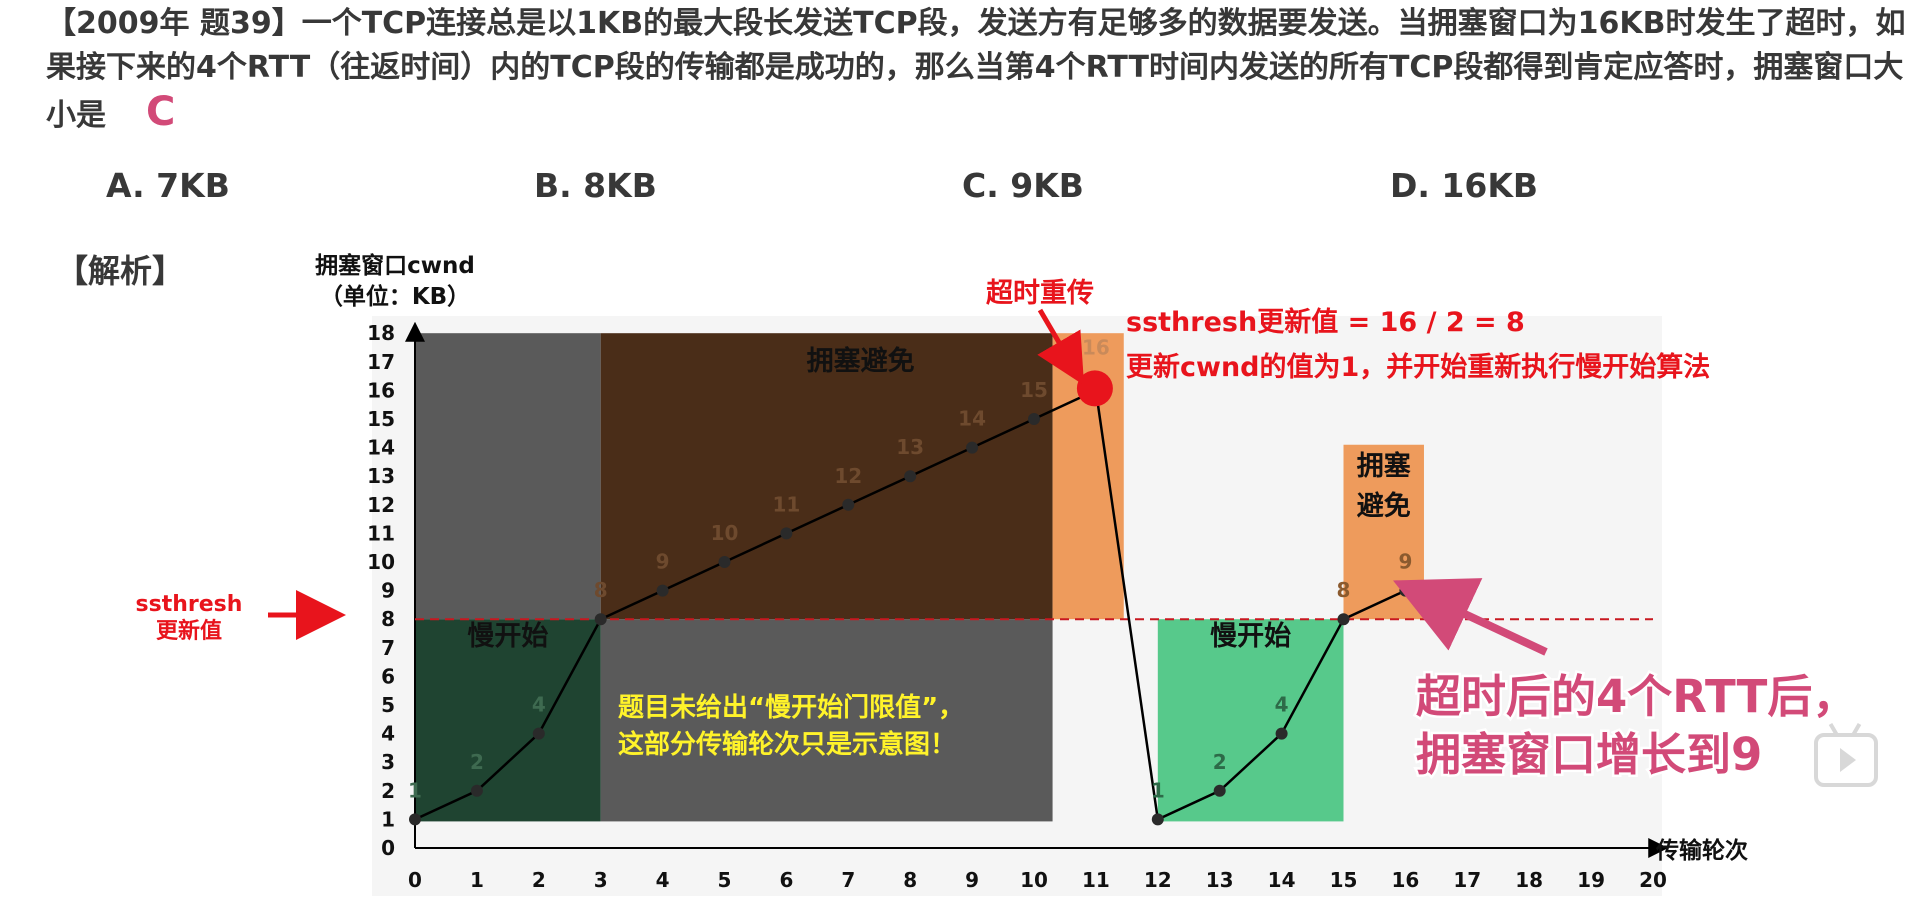  What do you see at coordinates (1034, 880) in the screenshot?
I see `x-tick-label: 10` at bounding box center [1034, 880].